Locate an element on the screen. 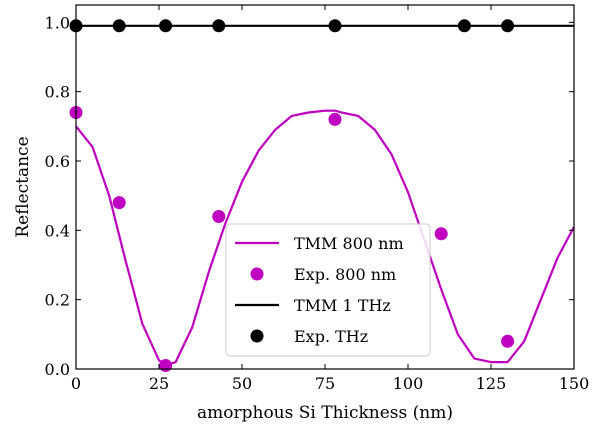 This screenshot has width=592, height=427. x-tick-label: 50 is located at coordinates (242, 383).